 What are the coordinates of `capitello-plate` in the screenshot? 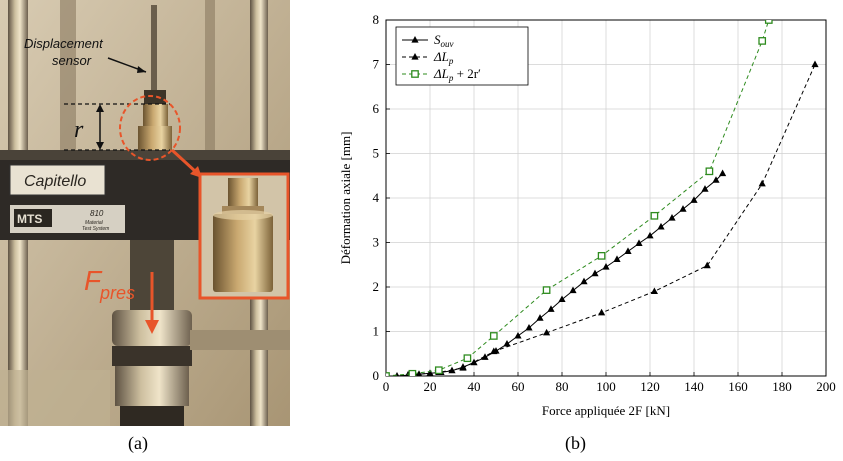 It's located at (57, 180).